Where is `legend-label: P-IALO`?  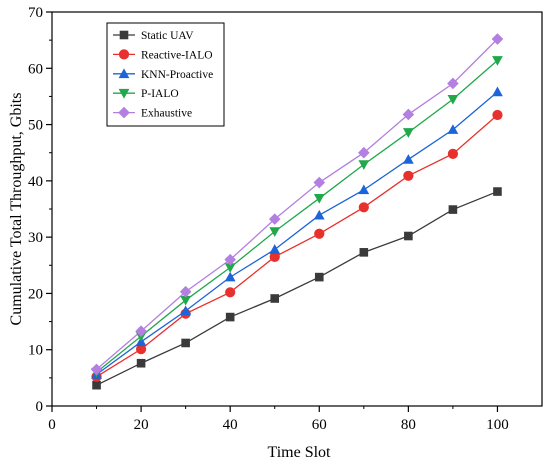
legend-label: P-IALO is located at coordinates (160, 94).